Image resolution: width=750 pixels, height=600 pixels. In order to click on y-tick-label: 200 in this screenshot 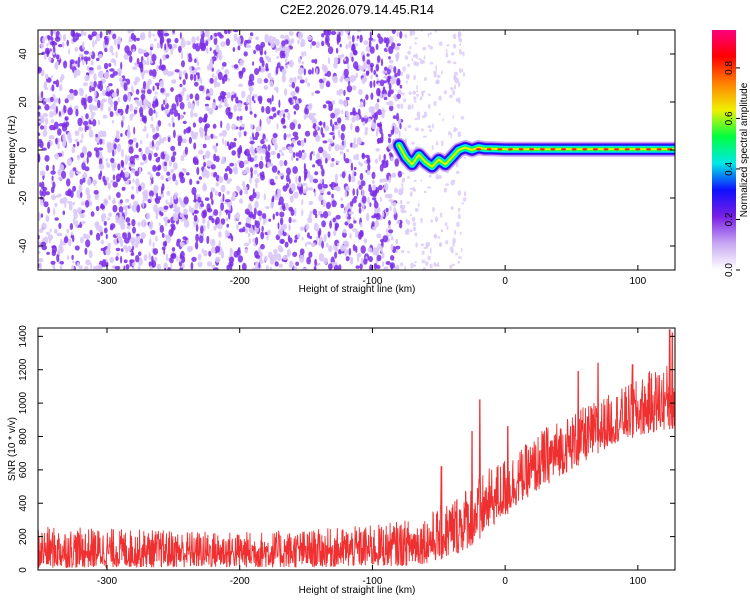, I will do `click(23, 536)`.